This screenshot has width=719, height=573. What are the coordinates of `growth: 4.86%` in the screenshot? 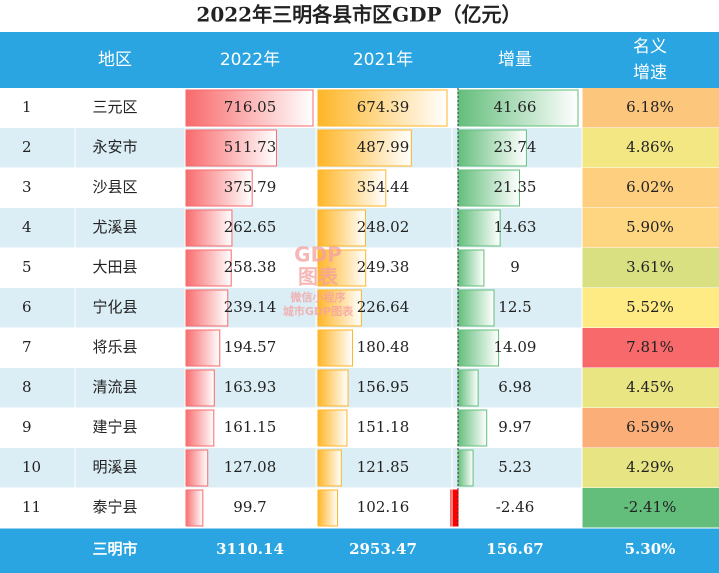 It's located at (650, 147).